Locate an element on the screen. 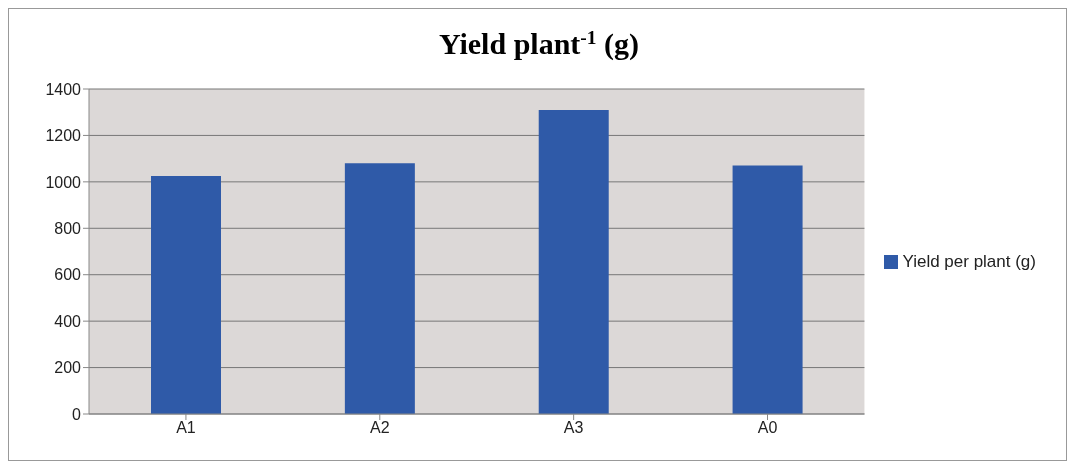 The image size is (1073, 467). chart-title: Yield plant$^{-1}$ (g) is located at coordinates (539, 43).